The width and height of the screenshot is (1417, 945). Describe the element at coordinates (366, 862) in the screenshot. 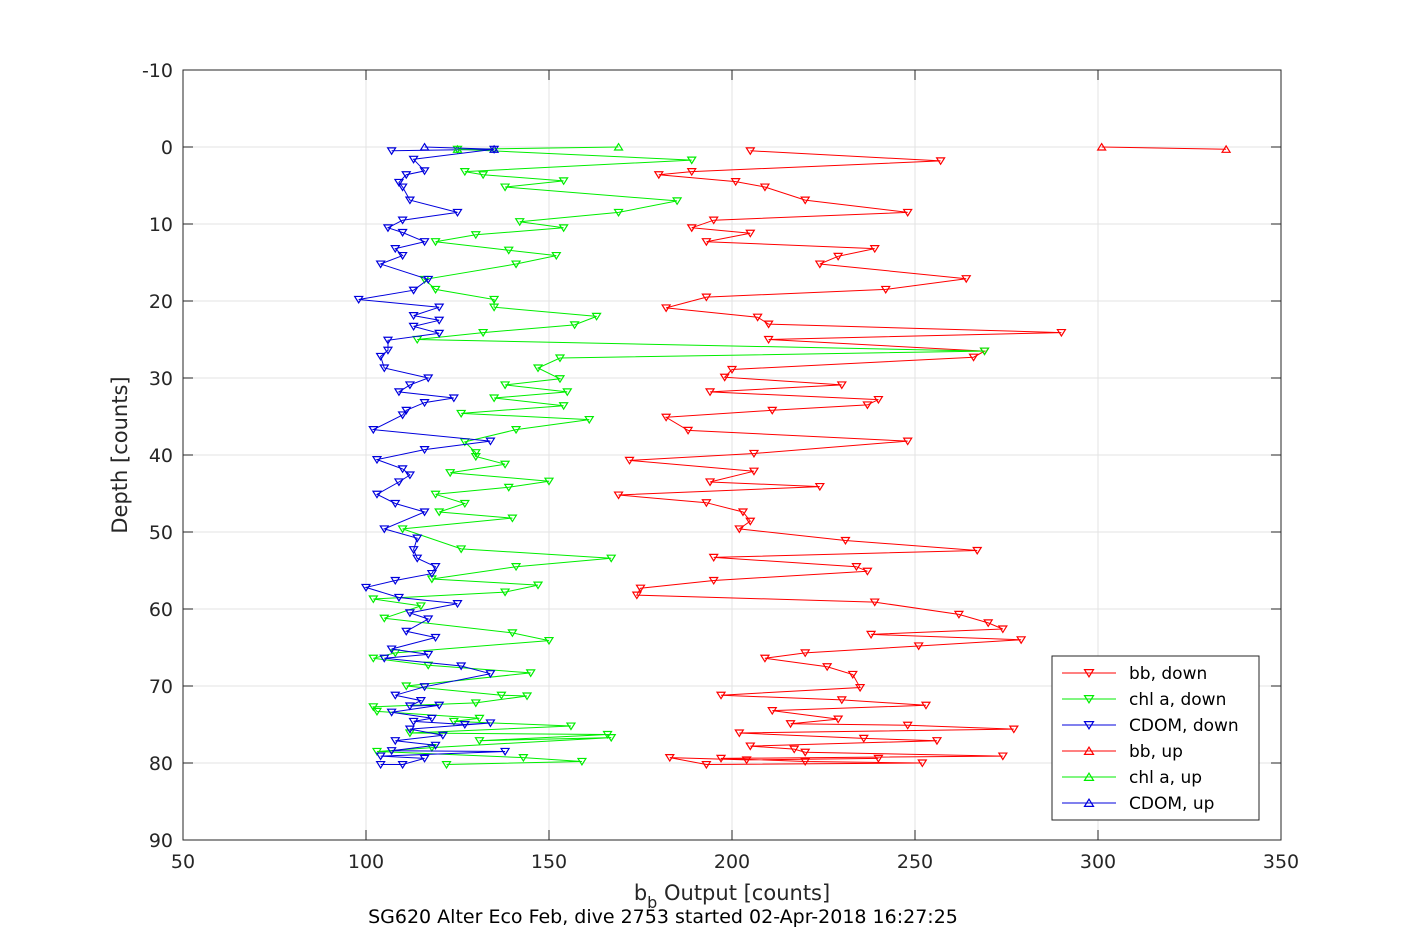

I see `x-tick-label: 100` at that location.